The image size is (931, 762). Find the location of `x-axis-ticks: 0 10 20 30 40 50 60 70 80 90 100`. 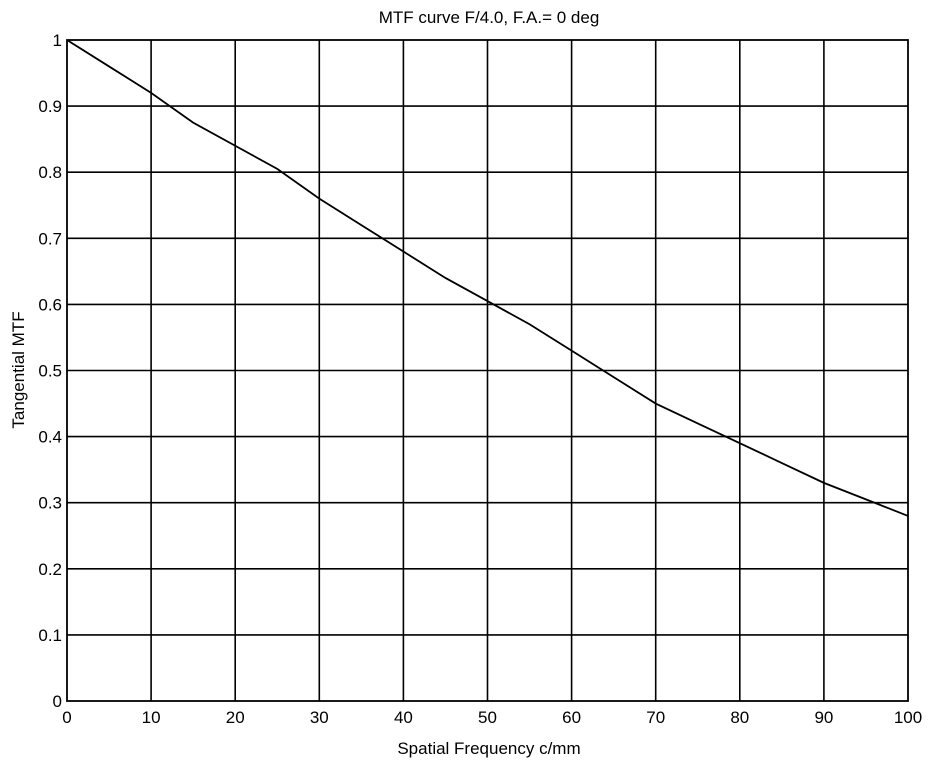

x-axis-ticks: 0 10 20 30 40 50 60 70 80 90 100 is located at coordinates (492, 717).